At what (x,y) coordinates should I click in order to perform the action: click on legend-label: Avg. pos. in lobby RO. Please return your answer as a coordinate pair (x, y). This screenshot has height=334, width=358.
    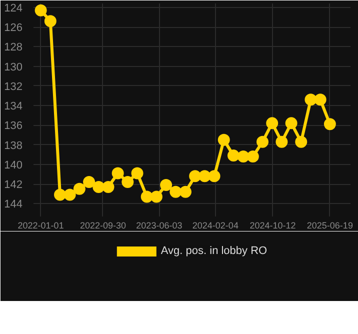
    Looking at the image, I should click on (214, 251).